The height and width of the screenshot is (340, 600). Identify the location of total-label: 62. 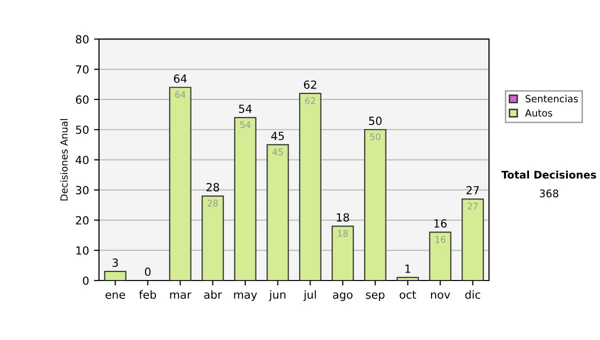
(310, 84).